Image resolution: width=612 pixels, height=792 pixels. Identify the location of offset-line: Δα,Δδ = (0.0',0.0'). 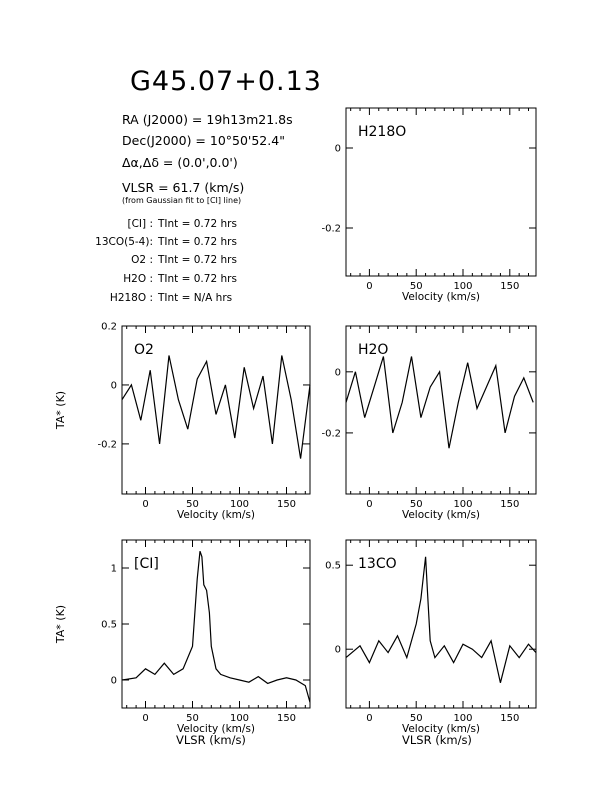
(180, 162).